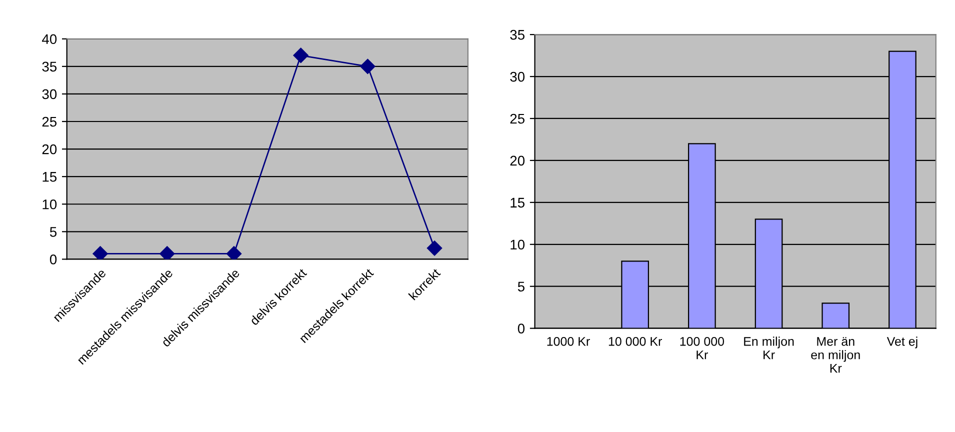 This screenshot has width=955, height=432. I want to click on x-tick-label: 10 000 Kr, so click(635, 341).